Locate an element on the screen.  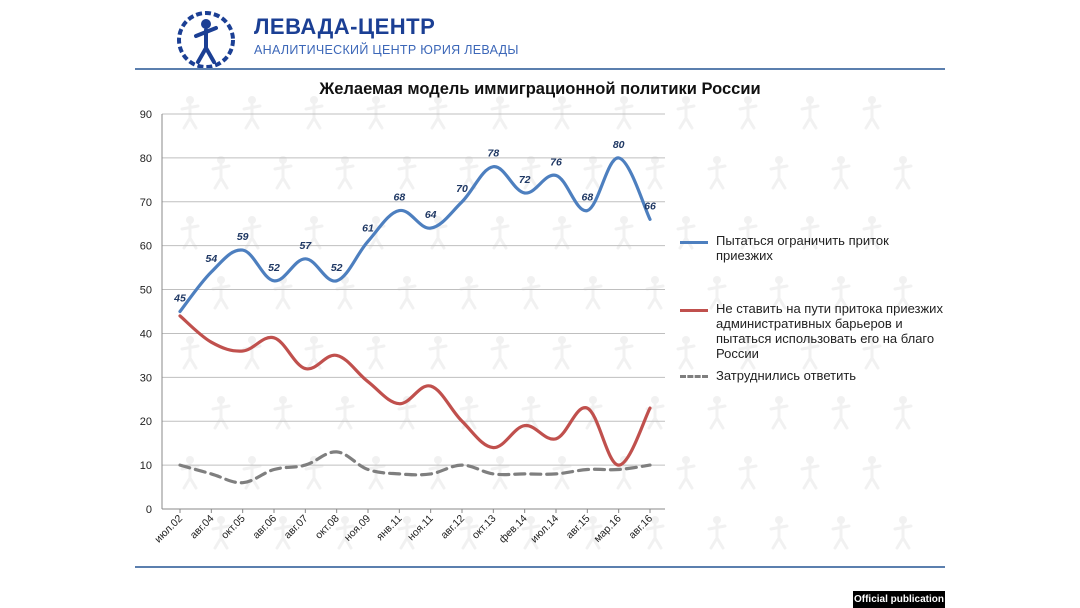
y-tick-label: 50 is located at coordinates (146, 291).